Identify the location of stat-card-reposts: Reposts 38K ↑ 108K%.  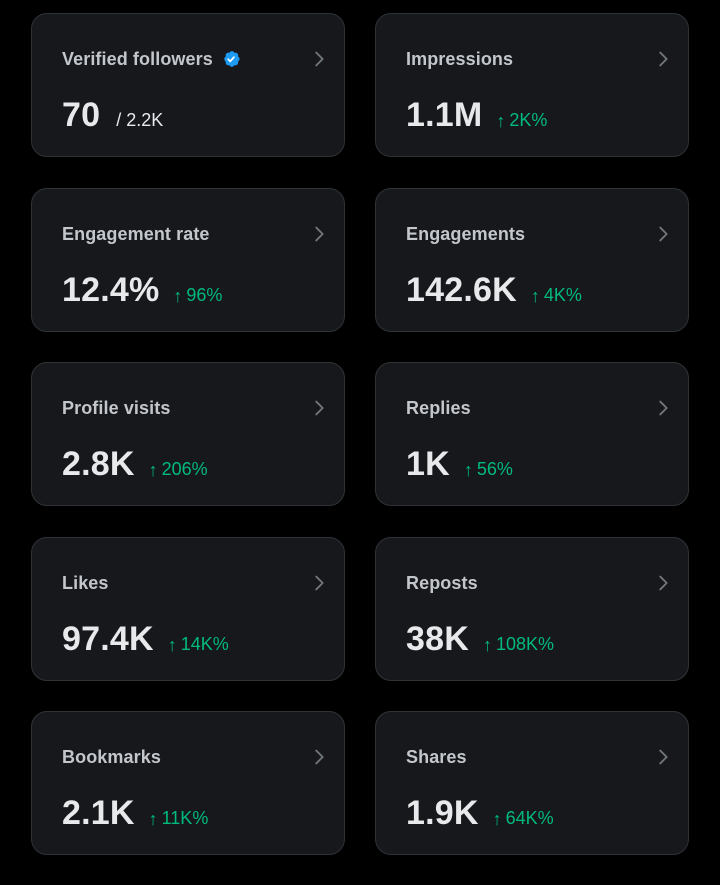
(532, 608).